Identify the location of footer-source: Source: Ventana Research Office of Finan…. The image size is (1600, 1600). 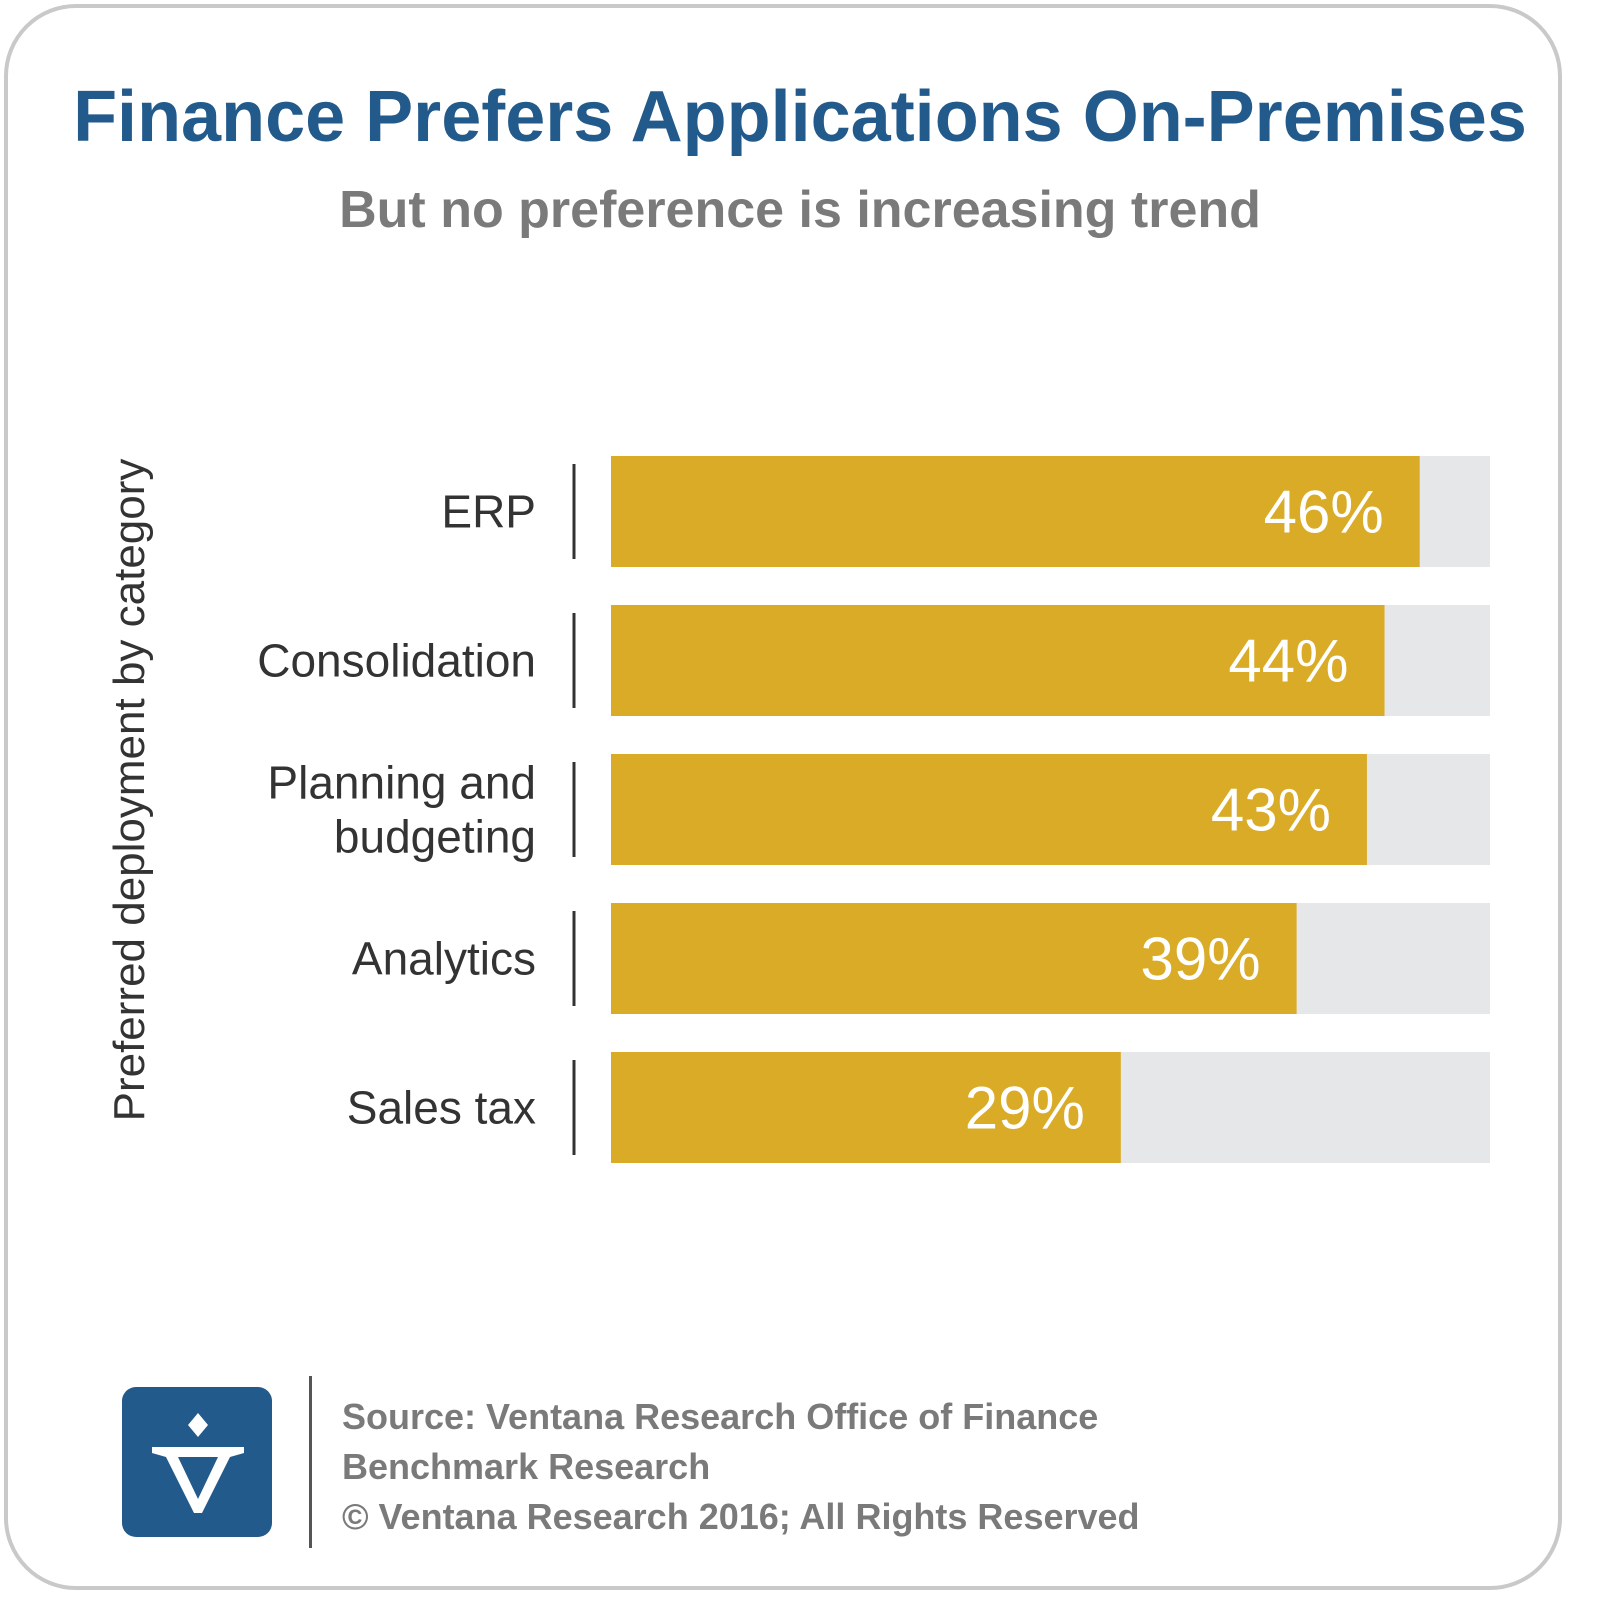
(741, 1467).